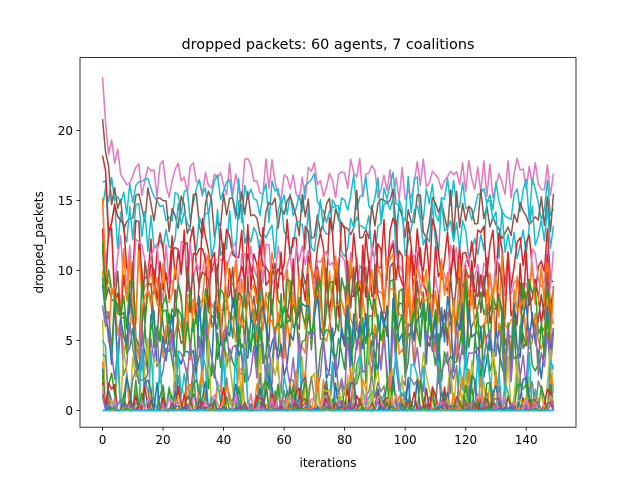 The height and width of the screenshot is (485, 640). What do you see at coordinates (65, 271) in the screenshot?
I see `y-tick-label: 10` at bounding box center [65, 271].